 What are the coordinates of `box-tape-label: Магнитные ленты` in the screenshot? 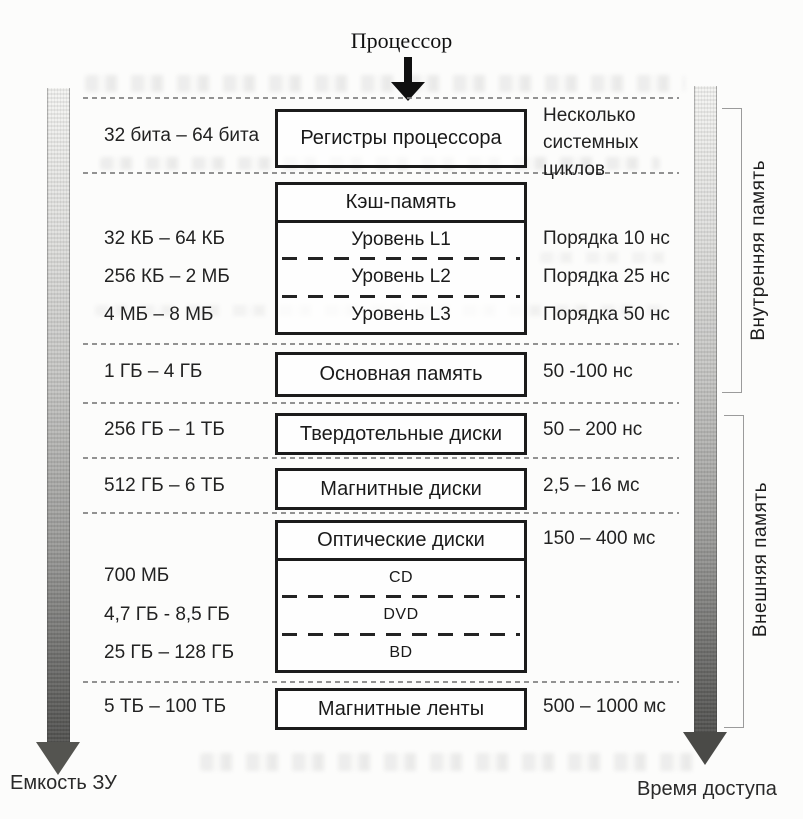 It's located at (401, 708).